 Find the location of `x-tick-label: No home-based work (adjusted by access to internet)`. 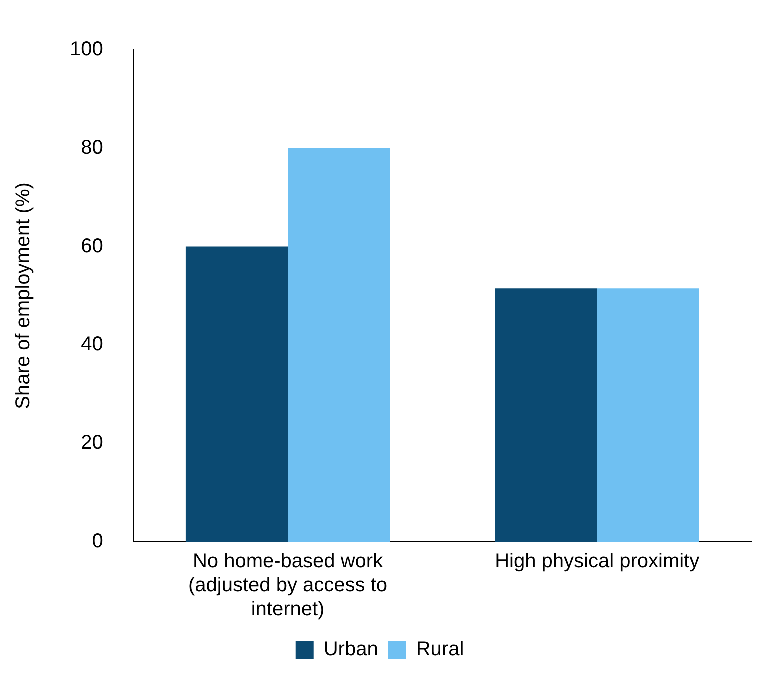

x-tick-label: No home-based work (adjusted by access to internet) is located at coordinates (288, 585).